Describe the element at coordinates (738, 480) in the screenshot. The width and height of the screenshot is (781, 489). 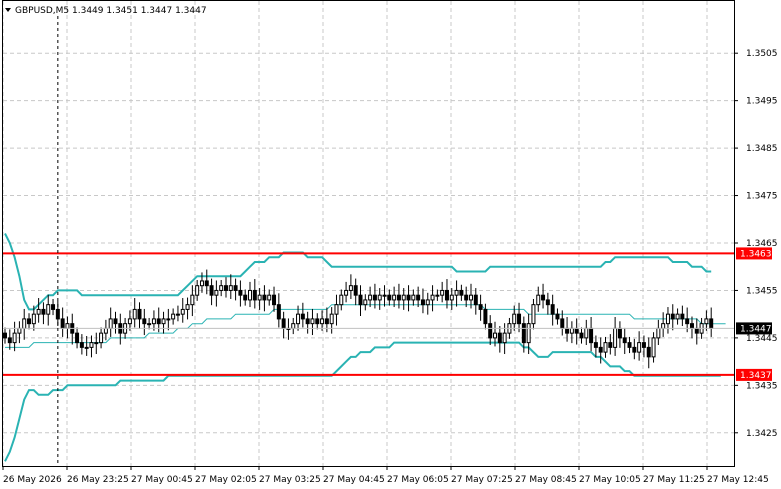
I see `x-tick-label: 27 May 12:45` at that location.